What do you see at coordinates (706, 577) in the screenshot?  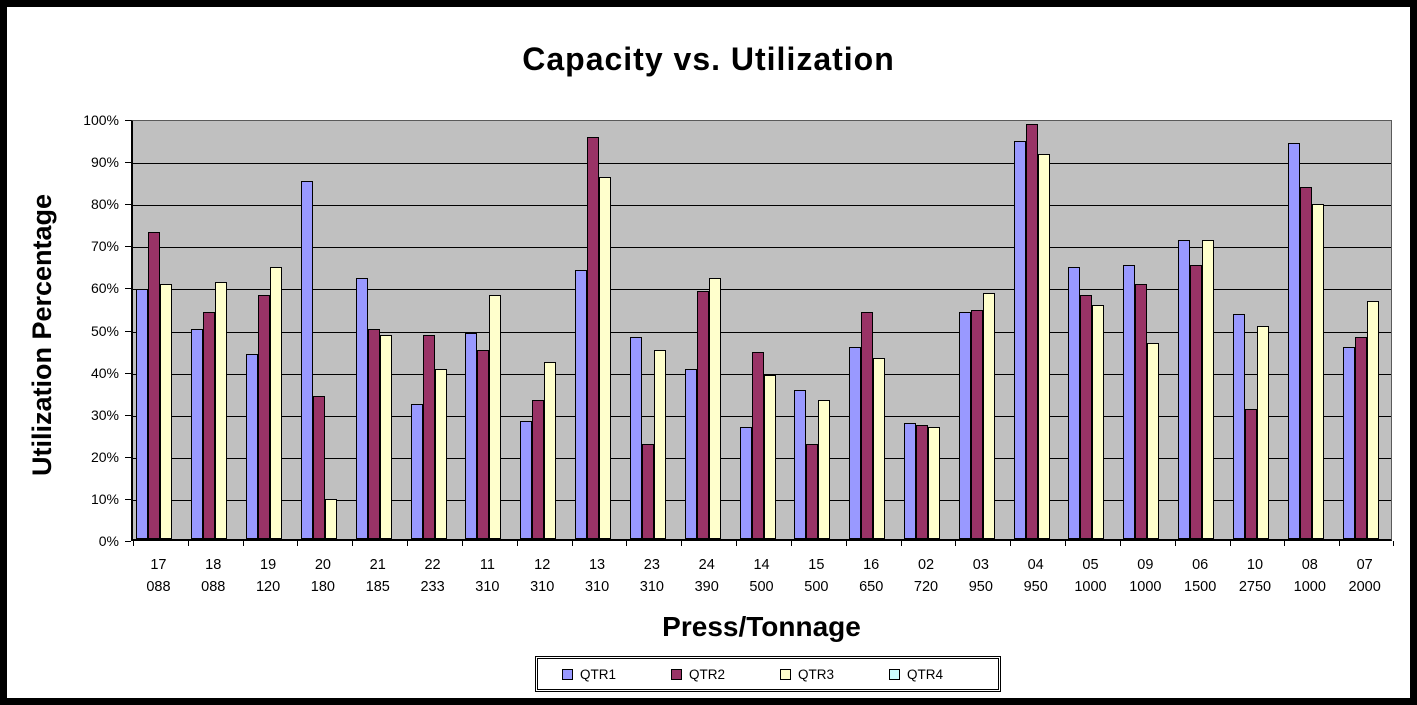 I see `category-label: 24 390` at bounding box center [706, 577].